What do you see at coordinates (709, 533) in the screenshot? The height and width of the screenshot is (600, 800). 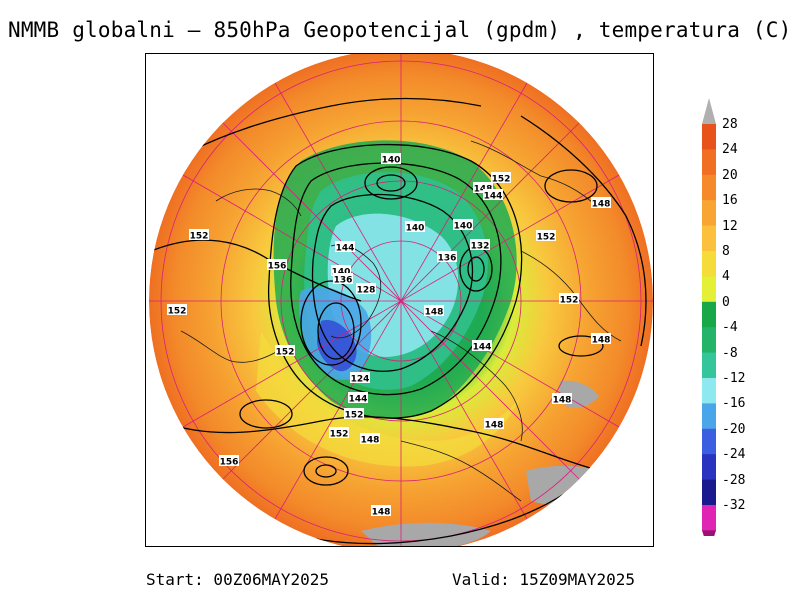 I see `colorbar-bottom-arrow` at bounding box center [709, 533].